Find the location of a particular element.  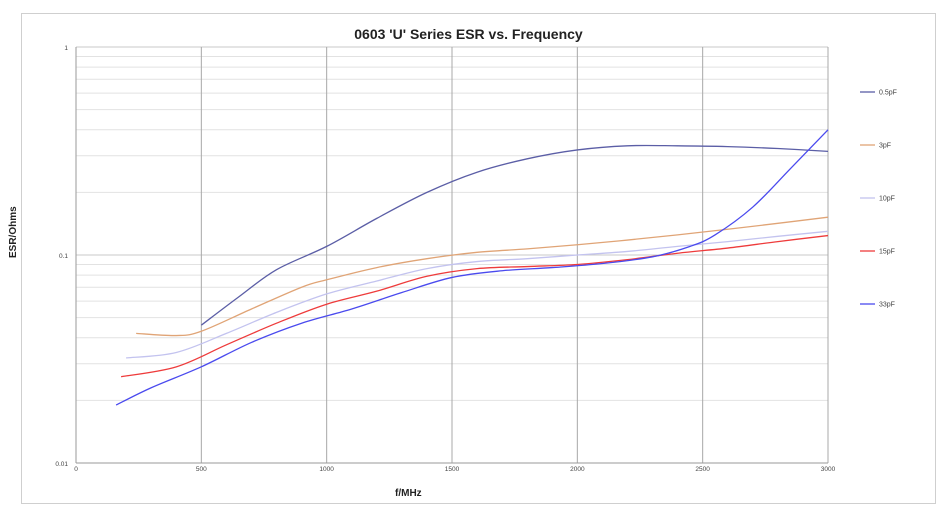

legend-label: 15pF is located at coordinates (887, 252).